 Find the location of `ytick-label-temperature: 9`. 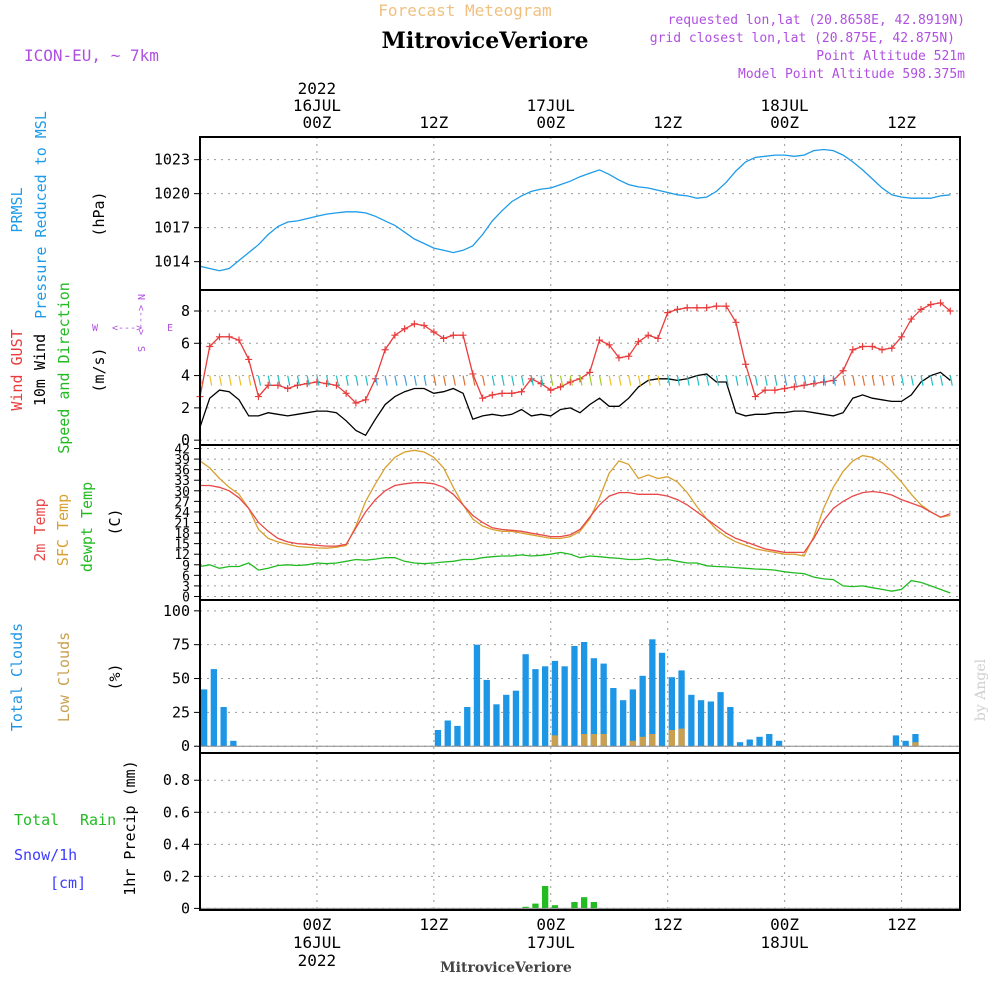

ytick-label-temperature: 9 is located at coordinates (186, 566).